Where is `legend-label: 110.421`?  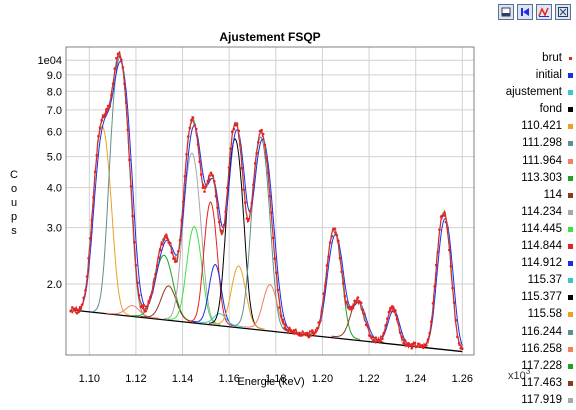 legend-label: 110.421 is located at coordinates (541, 126).